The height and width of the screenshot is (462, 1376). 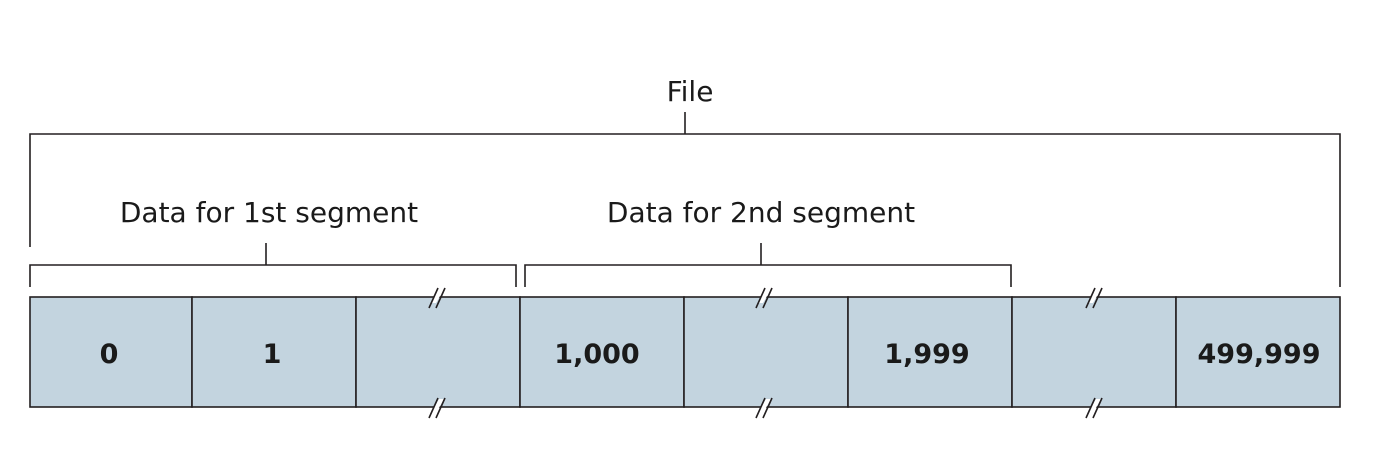 I want to click on byte-label-0: 0, so click(x=109, y=354).